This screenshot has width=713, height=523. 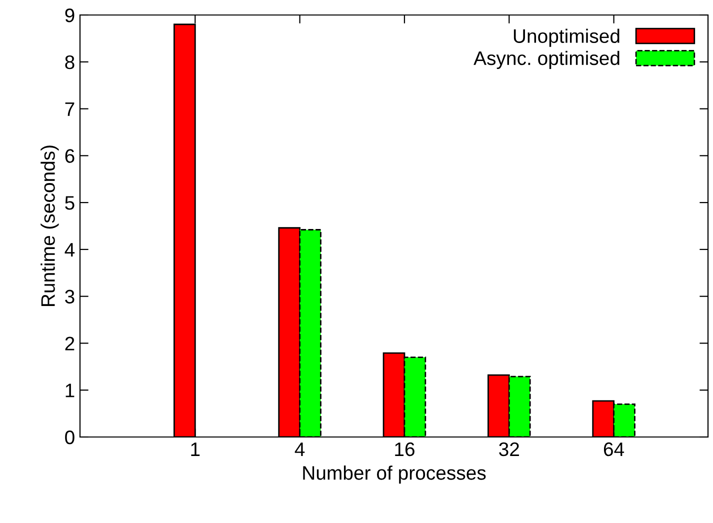 I want to click on y-tick-label: 6, so click(x=69, y=156).